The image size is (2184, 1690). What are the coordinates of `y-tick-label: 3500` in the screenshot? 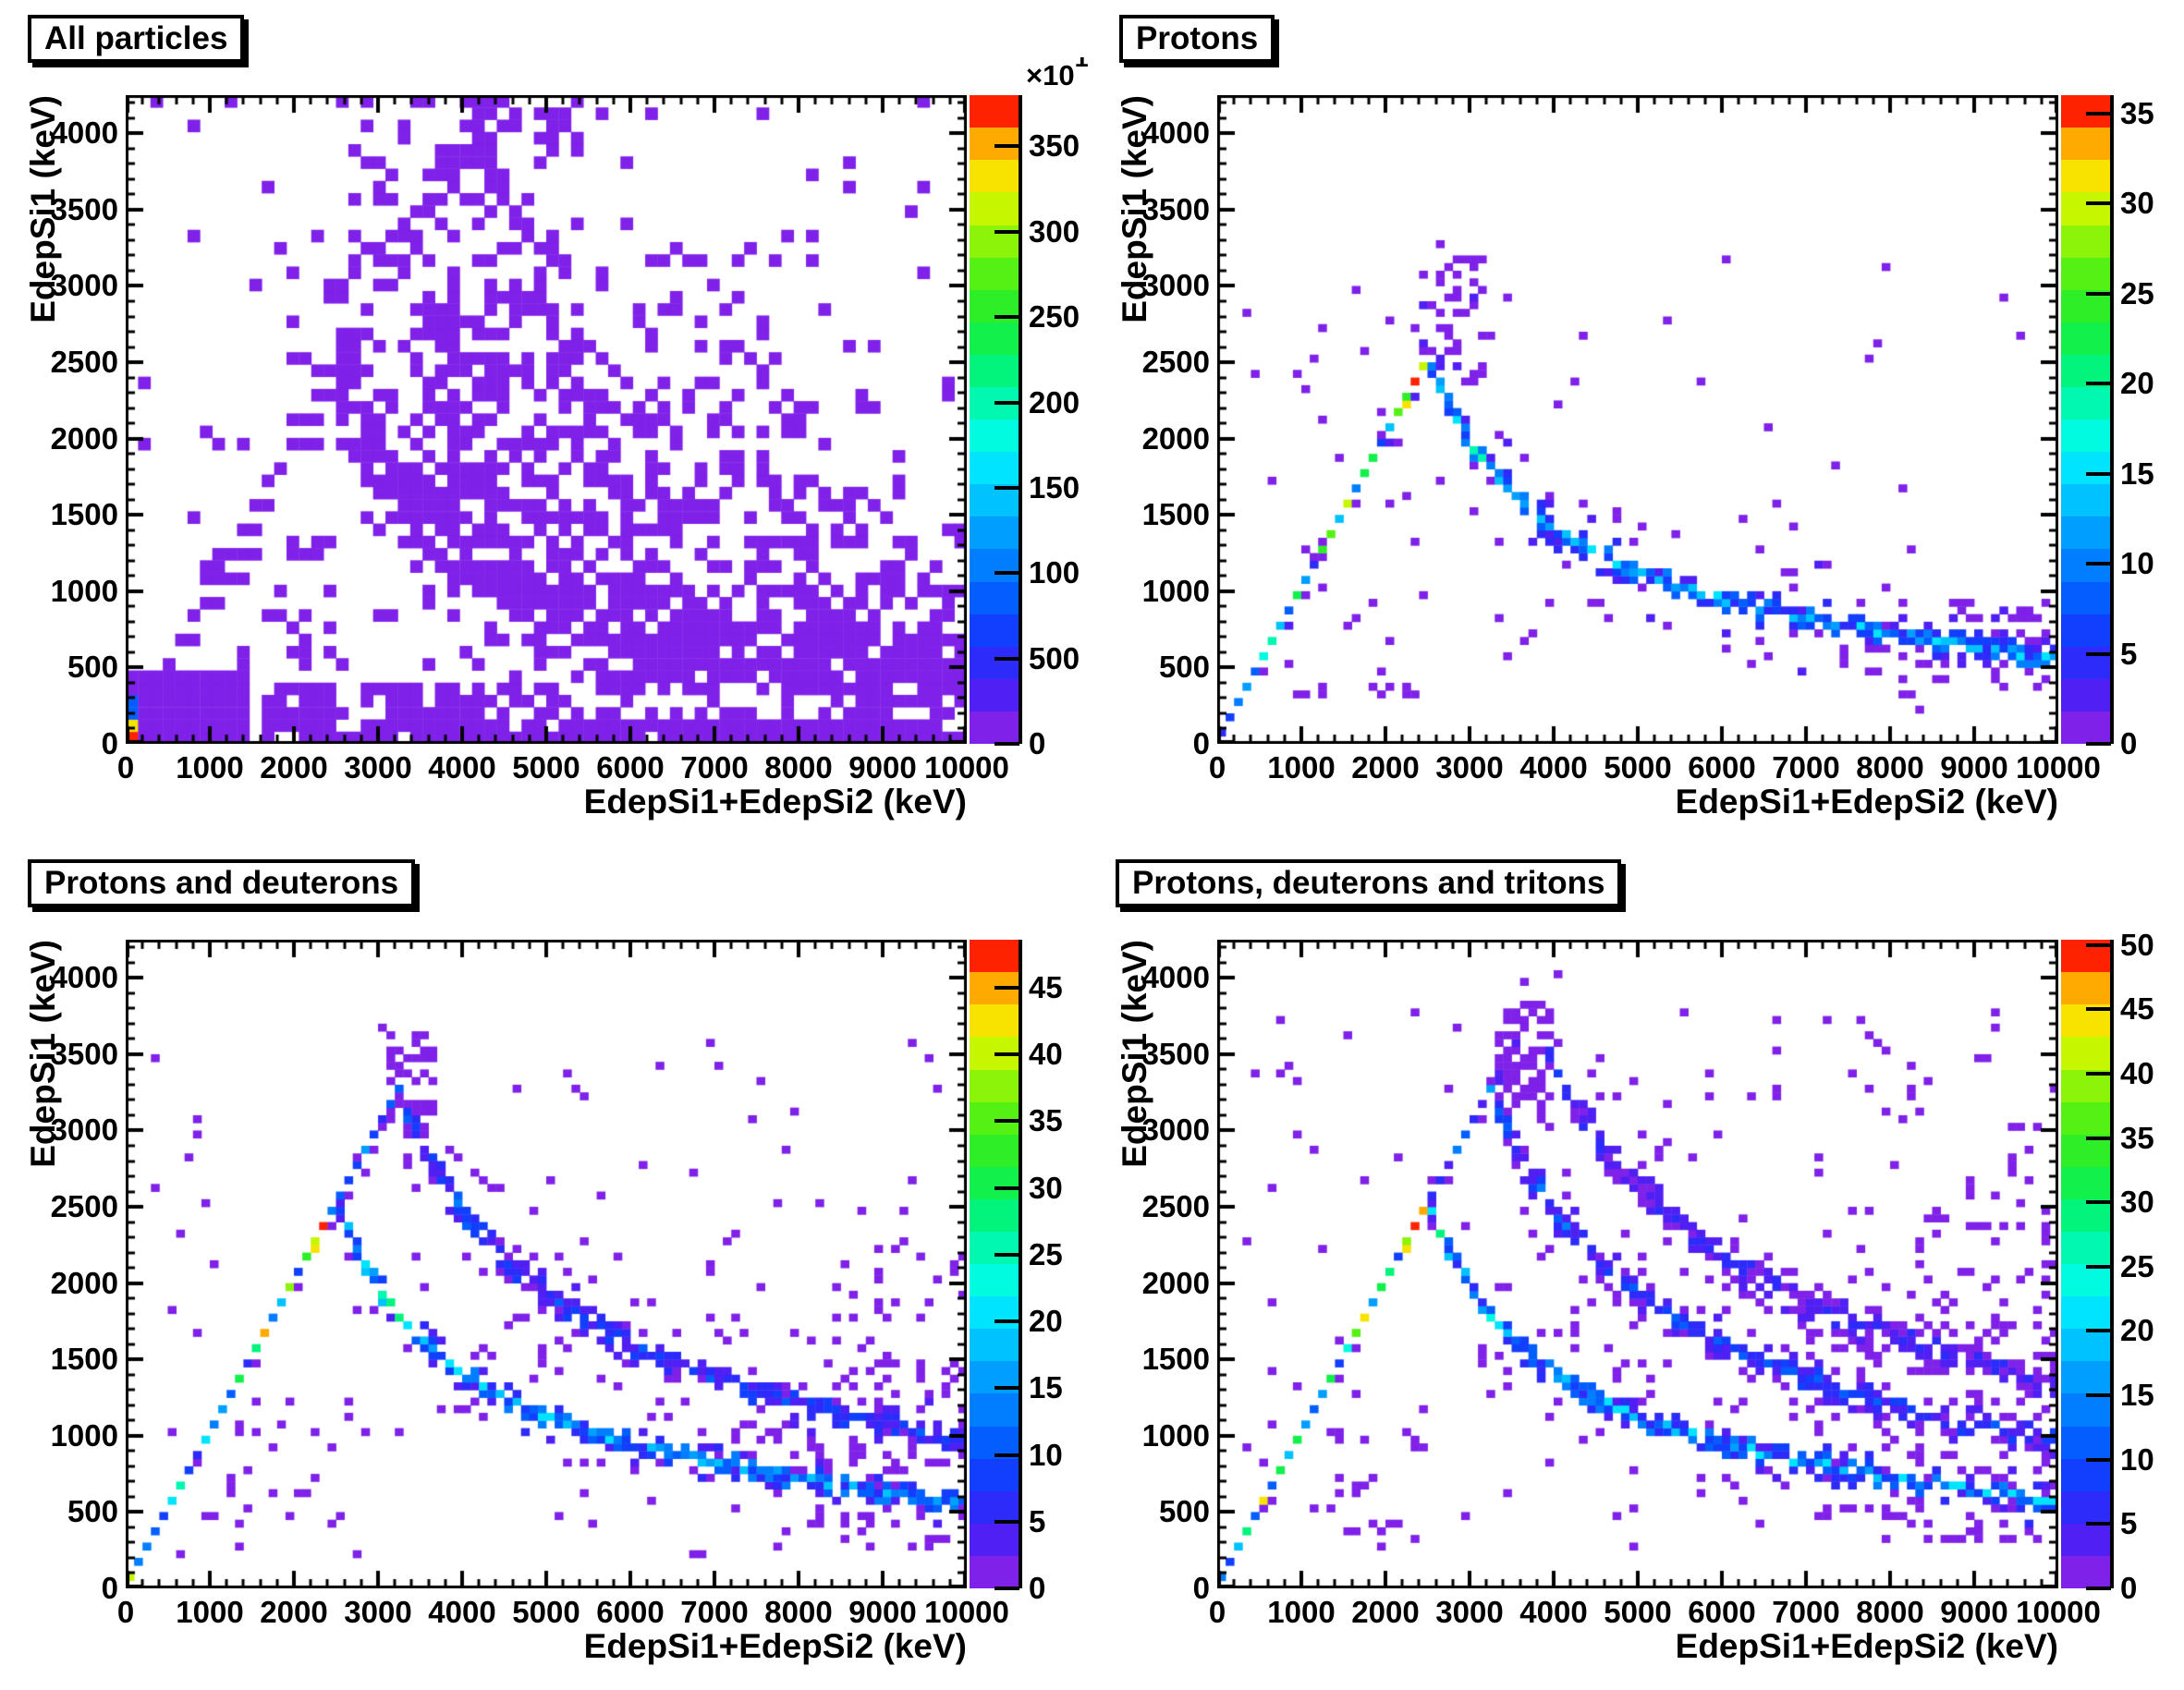 It's located at (84, 1053).